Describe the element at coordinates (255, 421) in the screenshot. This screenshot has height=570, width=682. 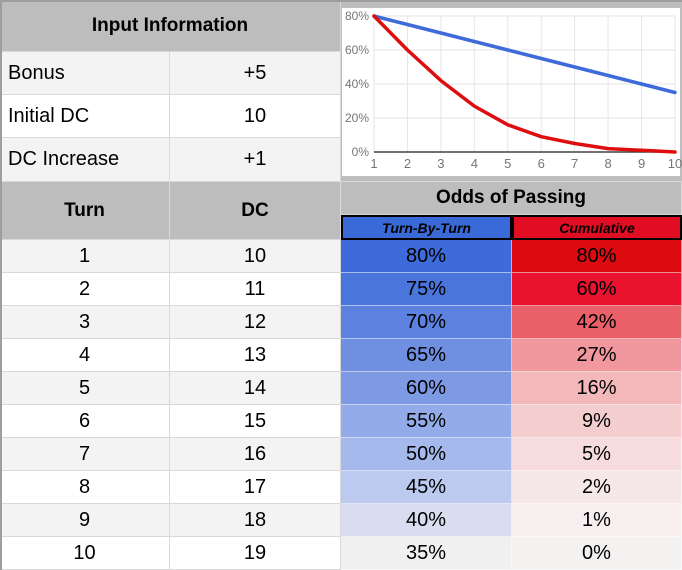
I see `dc-cell: 15` at that location.